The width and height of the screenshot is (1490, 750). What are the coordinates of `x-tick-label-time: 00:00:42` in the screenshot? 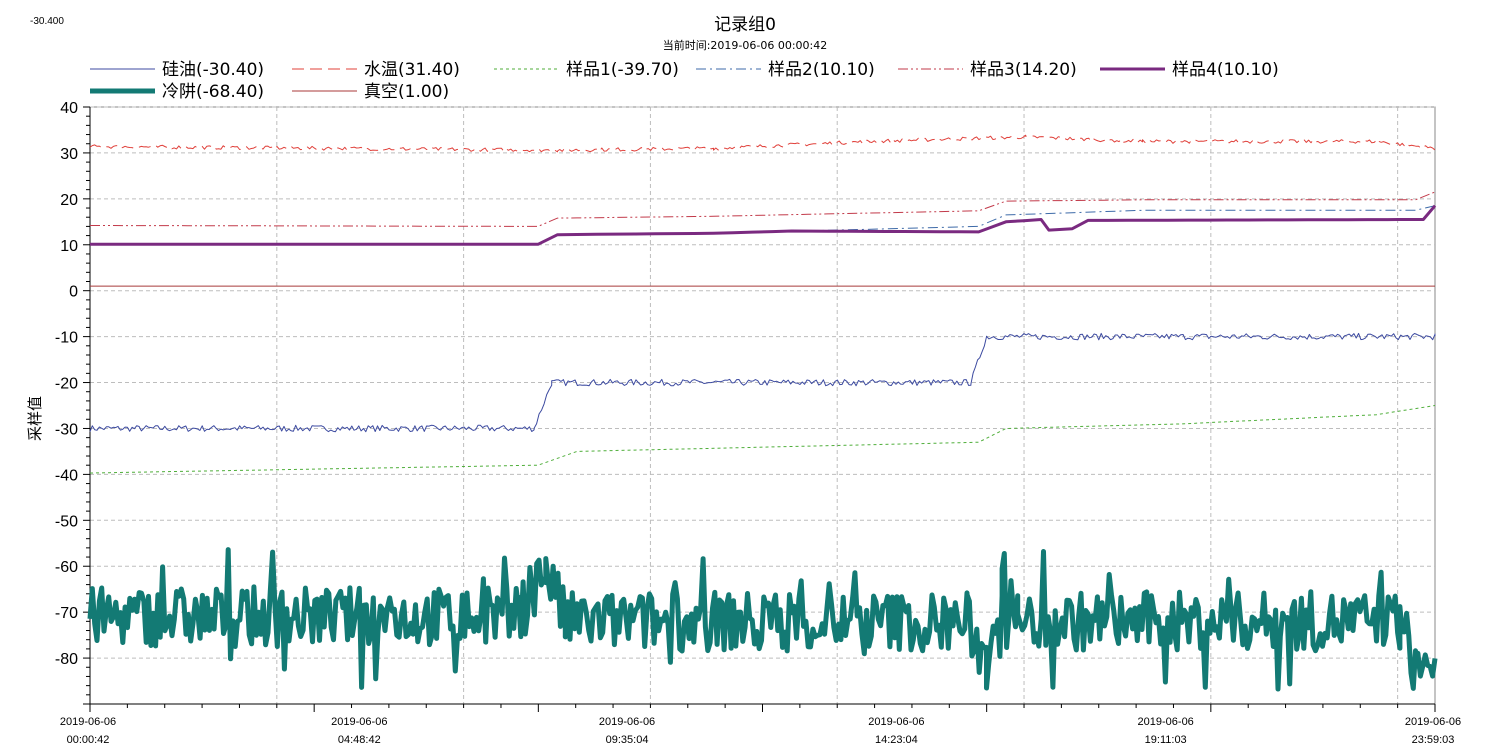 It's located at (88, 740).